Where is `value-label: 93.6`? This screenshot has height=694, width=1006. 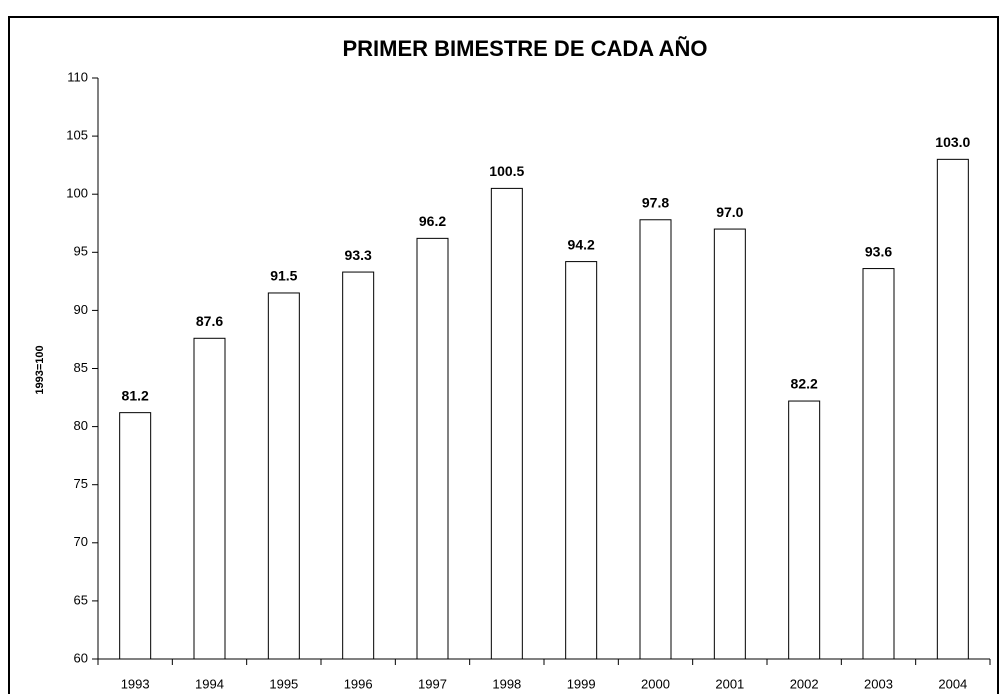
value-label: 93.6 is located at coordinates (878, 251).